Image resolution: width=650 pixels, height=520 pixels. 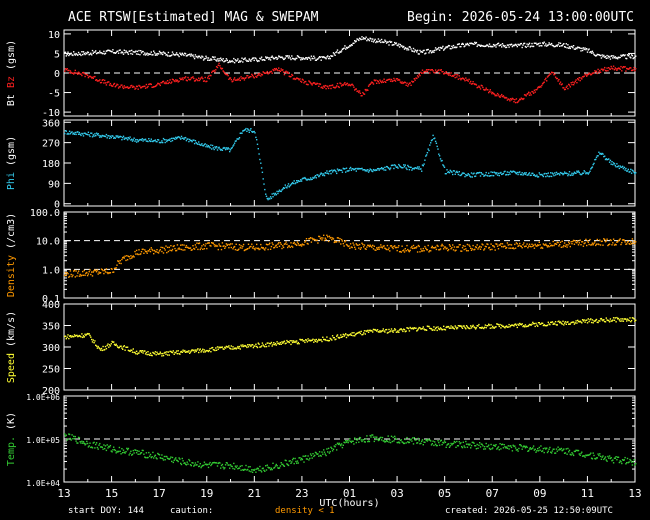 I want to click on y-axis-label: Phi (gsm), so click(x=11, y=163).